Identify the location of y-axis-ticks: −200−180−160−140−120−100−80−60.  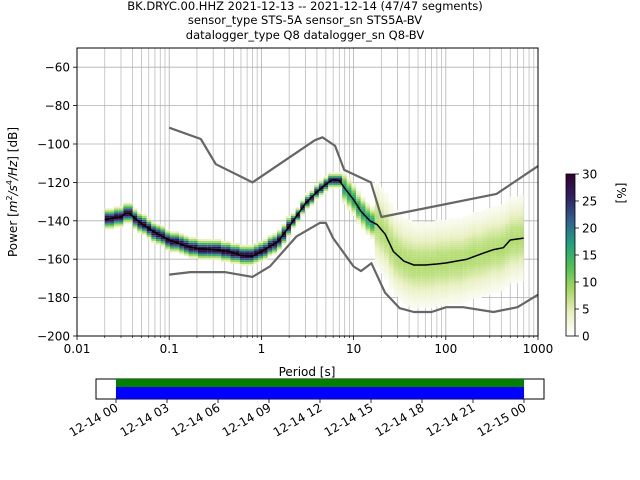
(57, 202).